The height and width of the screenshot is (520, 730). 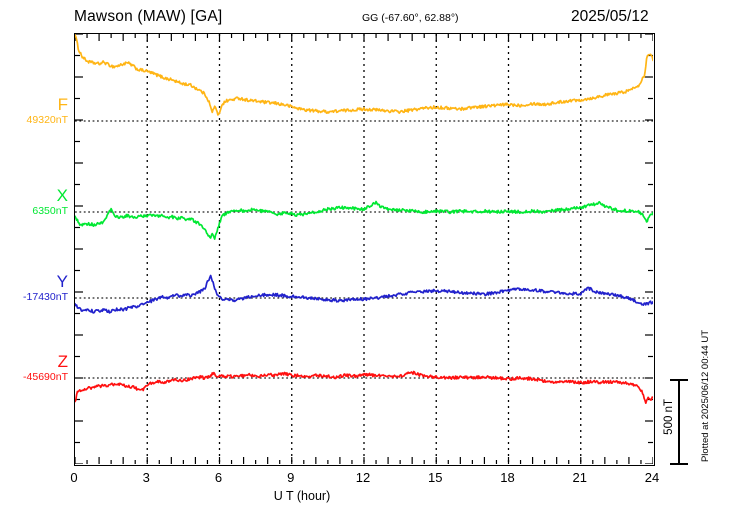 I want to click on x-tick-18: 18, so click(x=507, y=477).